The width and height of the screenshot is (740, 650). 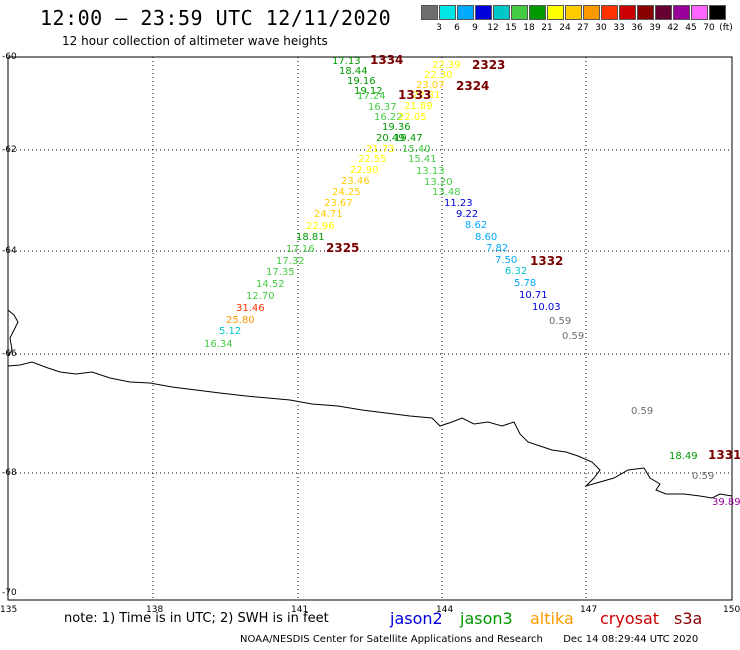 What do you see at coordinates (388, 117) in the screenshot?
I see `swh-value: 16.22` at bounding box center [388, 117].